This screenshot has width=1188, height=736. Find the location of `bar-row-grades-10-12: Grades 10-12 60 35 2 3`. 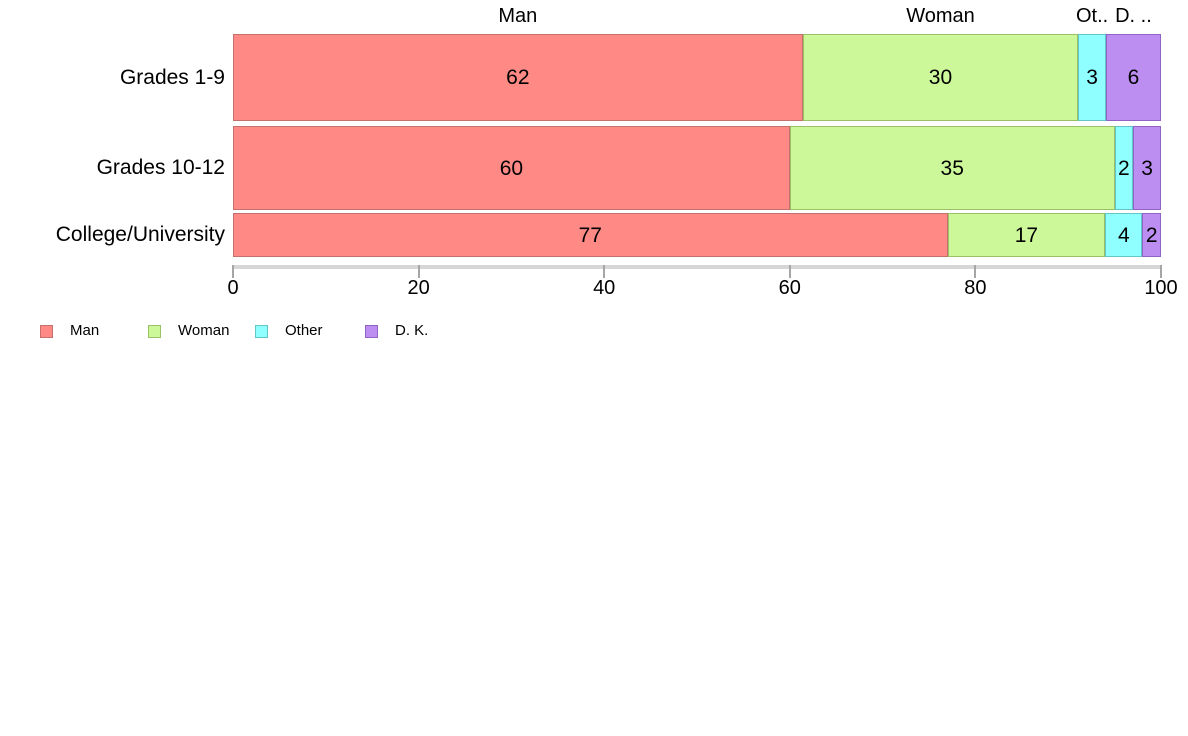

bar-row-grades-10-12: Grades 10-12 60 35 2 3 is located at coordinates (594, 168).